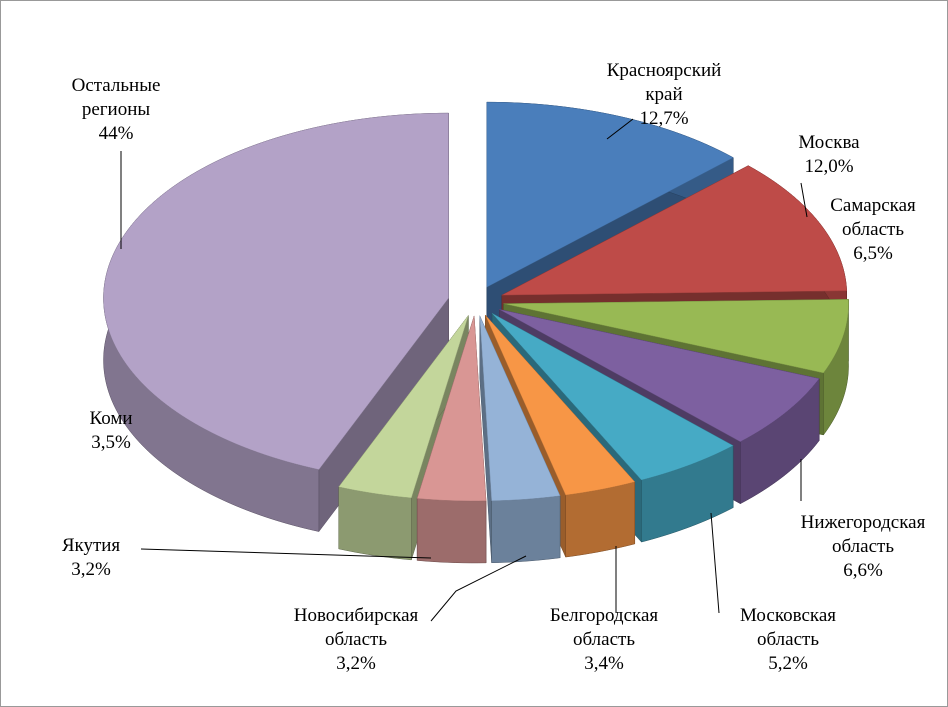  What do you see at coordinates (604, 627) in the screenshot?
I see `category-name: Белгородская область` at bounding box center [604, 627].